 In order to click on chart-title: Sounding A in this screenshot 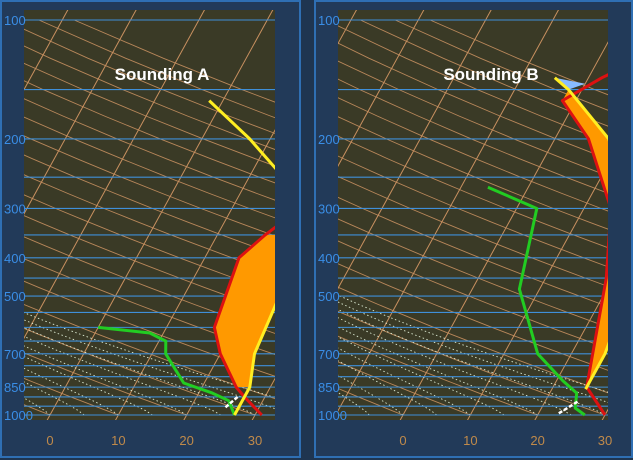, I will do `click(162, 74)`.